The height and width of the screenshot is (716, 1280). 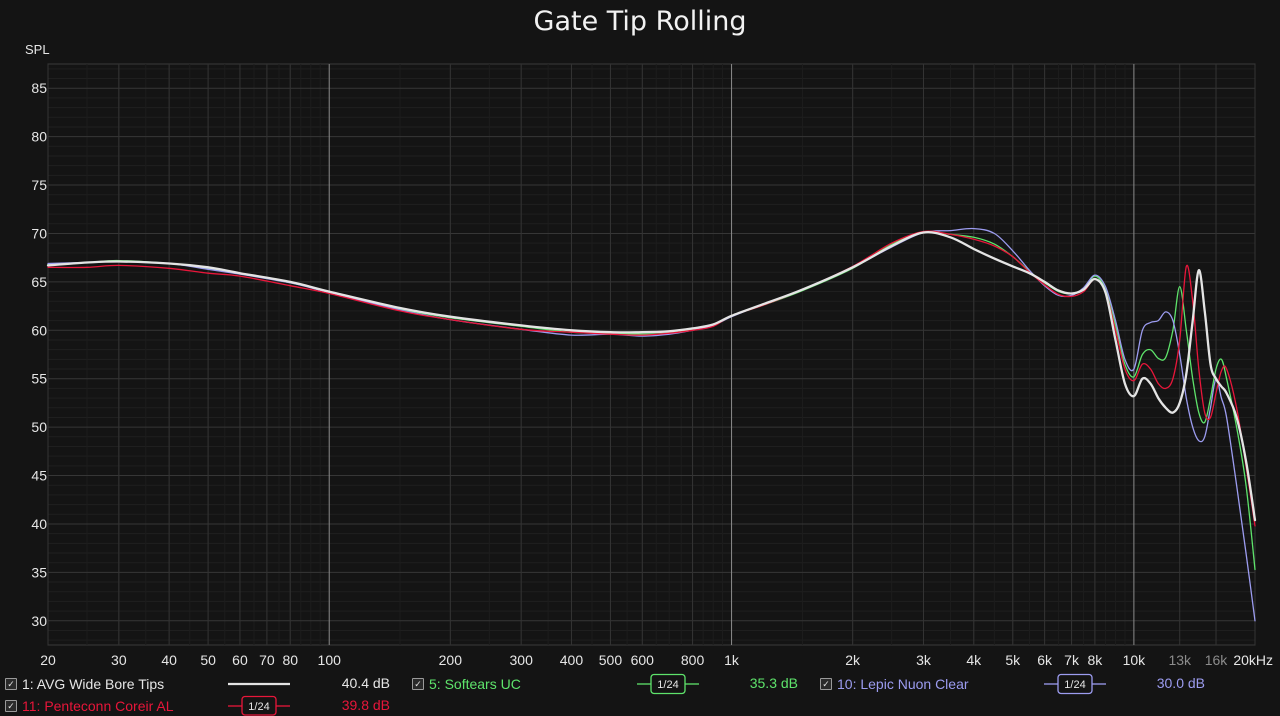 What do you see at coordinates (39, 572) in the screenshot?
I see `y-tick-label: 35` at bounding box center [39, 572].